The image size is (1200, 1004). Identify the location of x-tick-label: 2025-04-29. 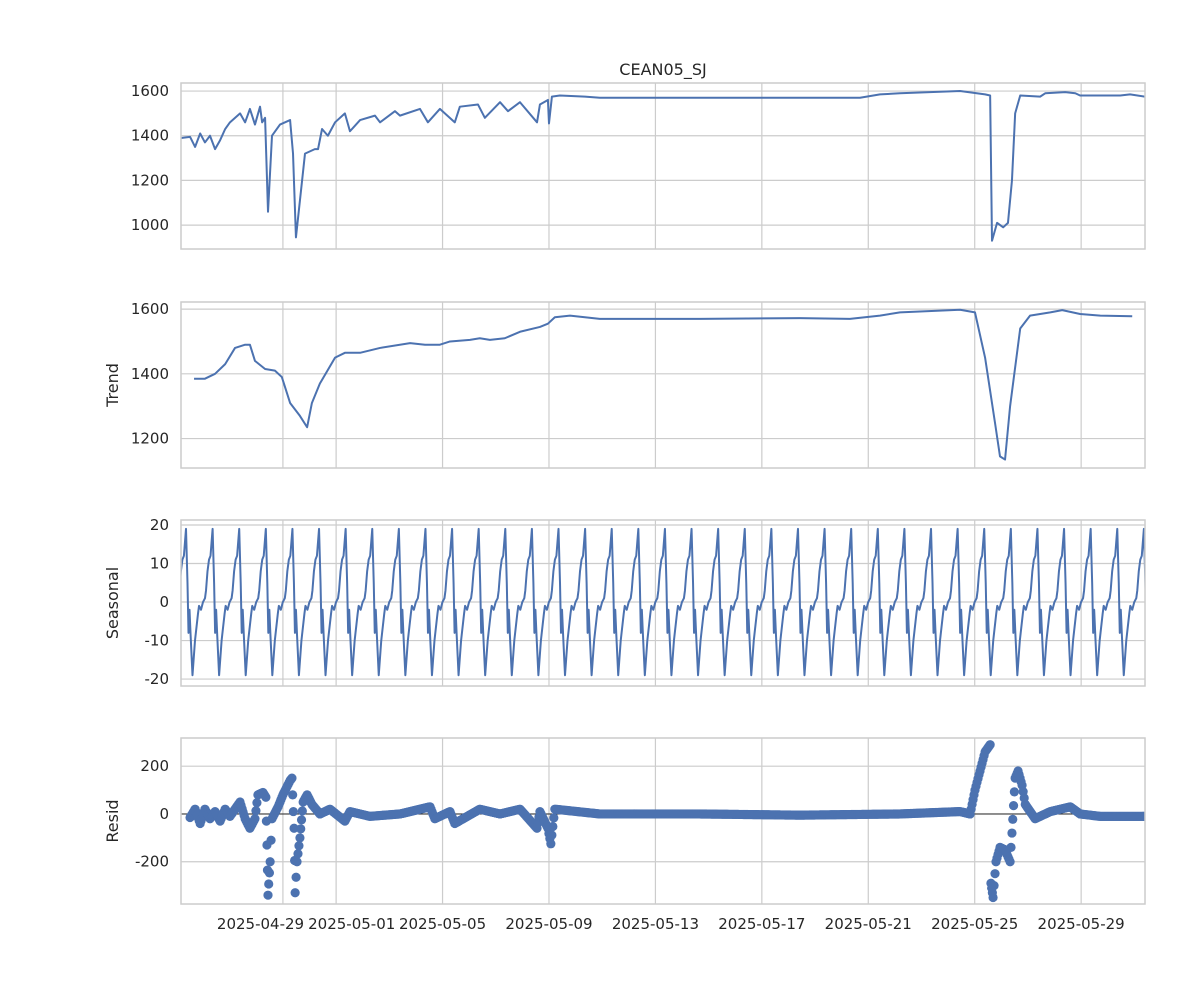
(260, 924).